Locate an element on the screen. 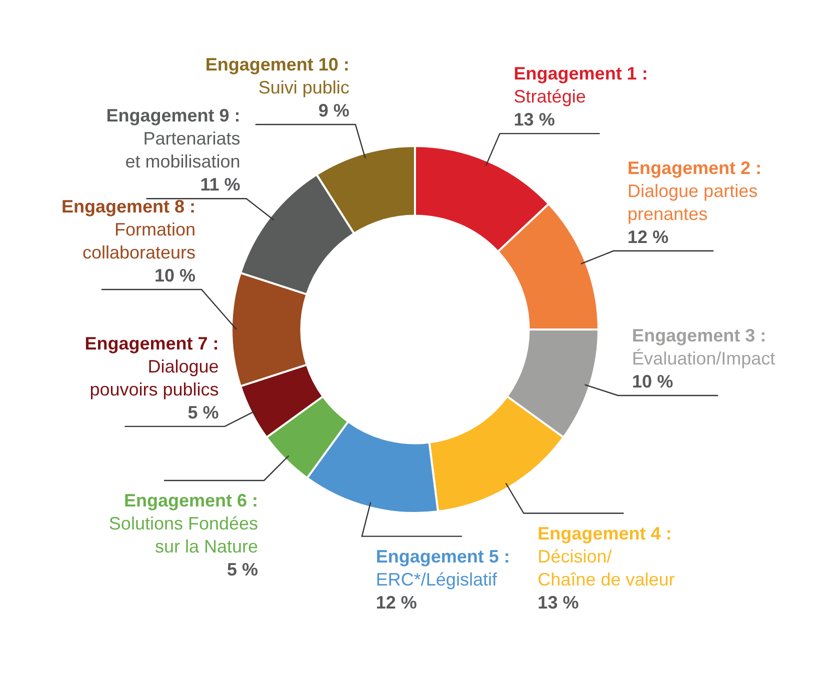 This screenshot has height=694, width=820. slice-label: Engagement 9 : Partenariats et mobilisation is located at coordinates (173, 139).